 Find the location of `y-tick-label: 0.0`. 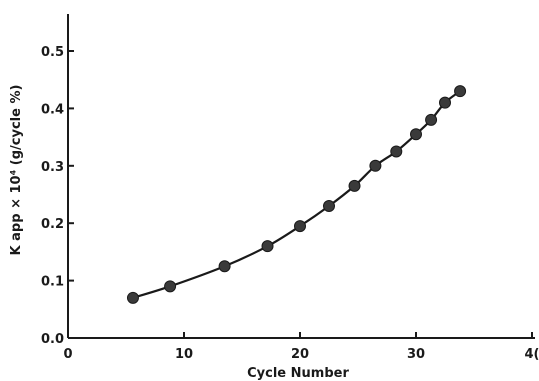

y-tick-label: 0.0 is located at coordinates (52, 339).